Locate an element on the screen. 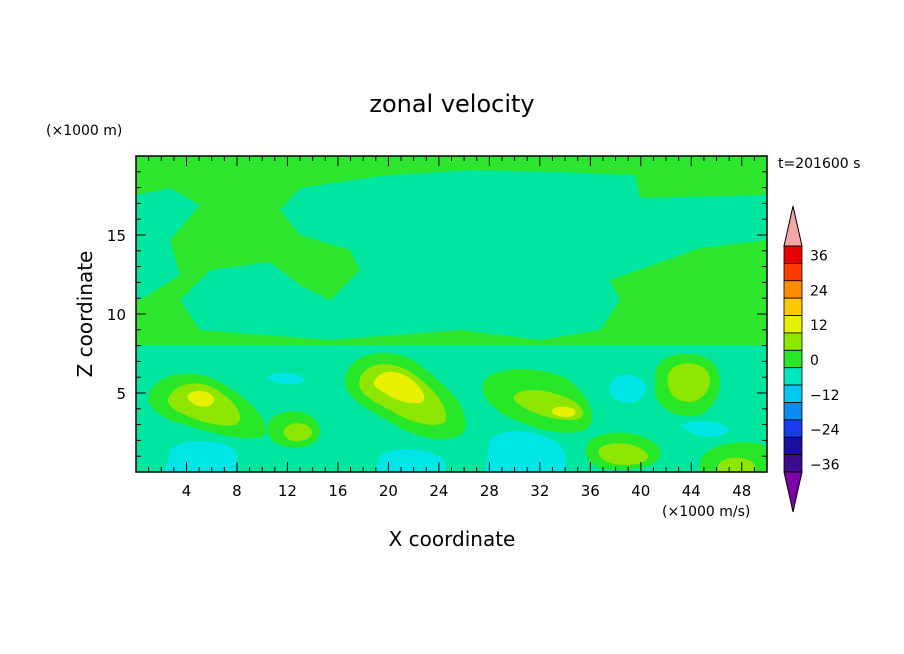 This screenshot has height=654, width=904. x-tick-label: 4 is located at coordinates (187, 491).